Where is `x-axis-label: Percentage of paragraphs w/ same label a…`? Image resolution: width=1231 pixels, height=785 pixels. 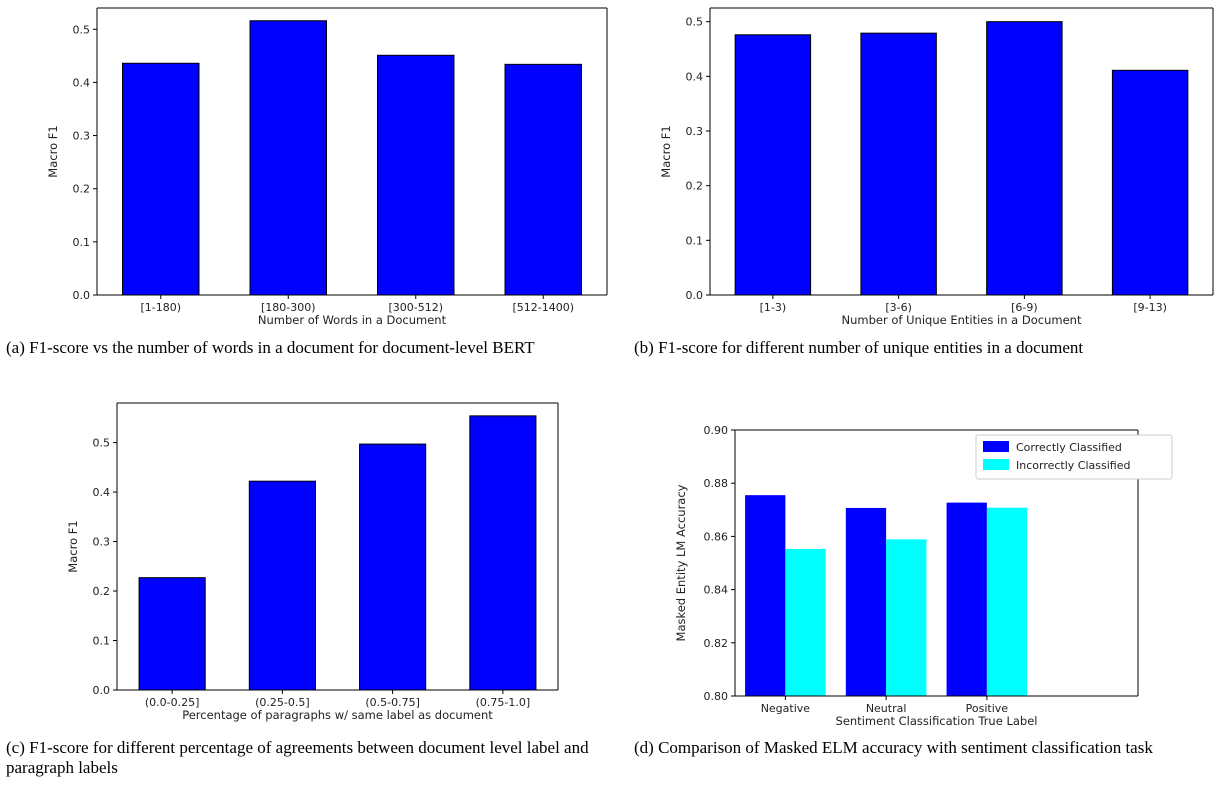
x-axis-label: Percentage of paragraphs w/ same label a… is located at coordinates (337, 715).